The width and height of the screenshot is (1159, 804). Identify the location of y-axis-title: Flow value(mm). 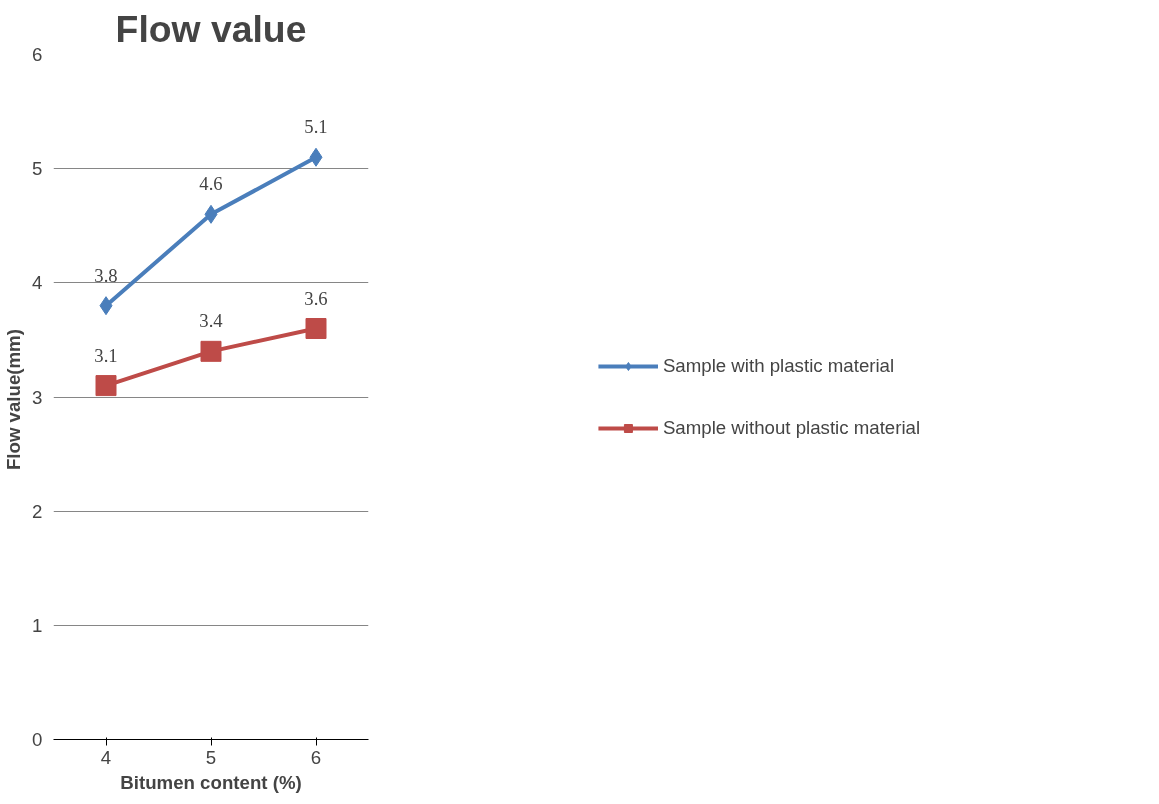
(14, 400).